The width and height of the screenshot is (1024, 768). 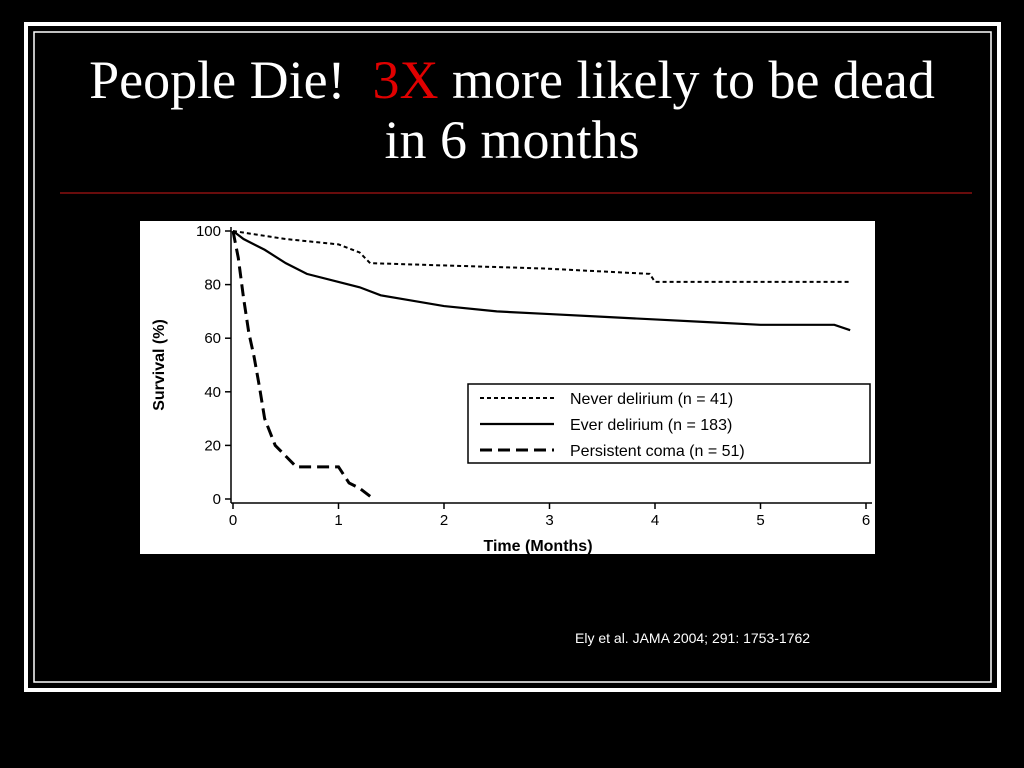 I want to click on title-highlight: 3X, so click(x=405, y=80).